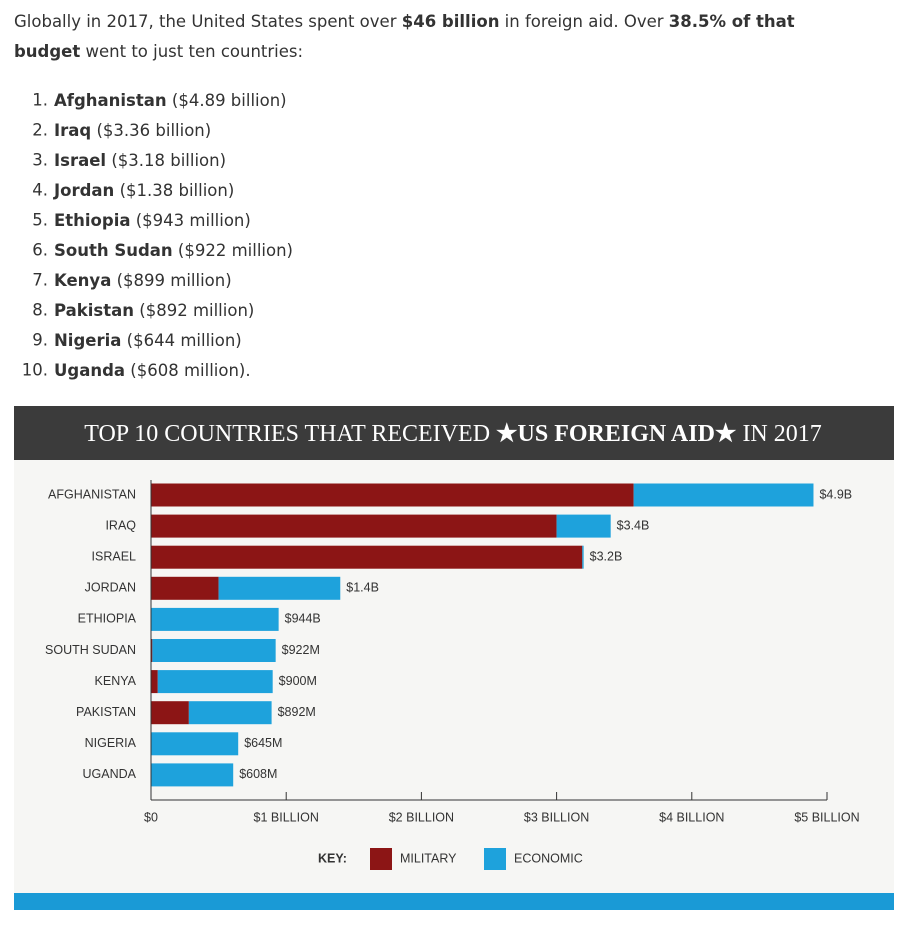 This screenshot has width=915, height=926. I want to click on list-item: Jordan ($1.38 billion), so click(143, 190).